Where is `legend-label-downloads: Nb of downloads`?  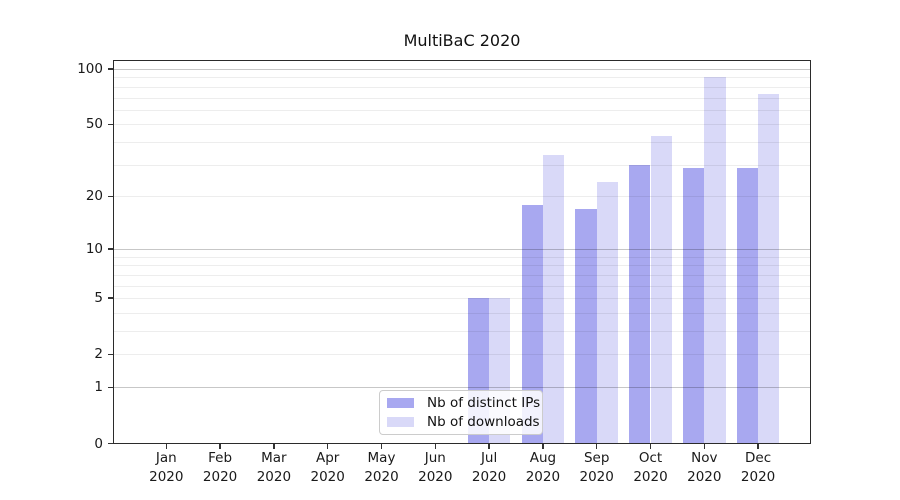
legend-label-downloads: Nb of downloads is located at coordinates (483, 422).